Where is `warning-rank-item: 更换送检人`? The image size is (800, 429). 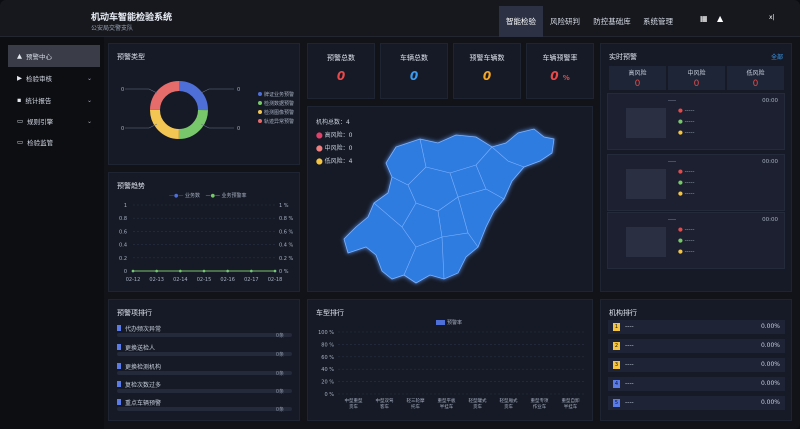 warning-rank-item: 更换送检人 is located at coordinates (204, 347).